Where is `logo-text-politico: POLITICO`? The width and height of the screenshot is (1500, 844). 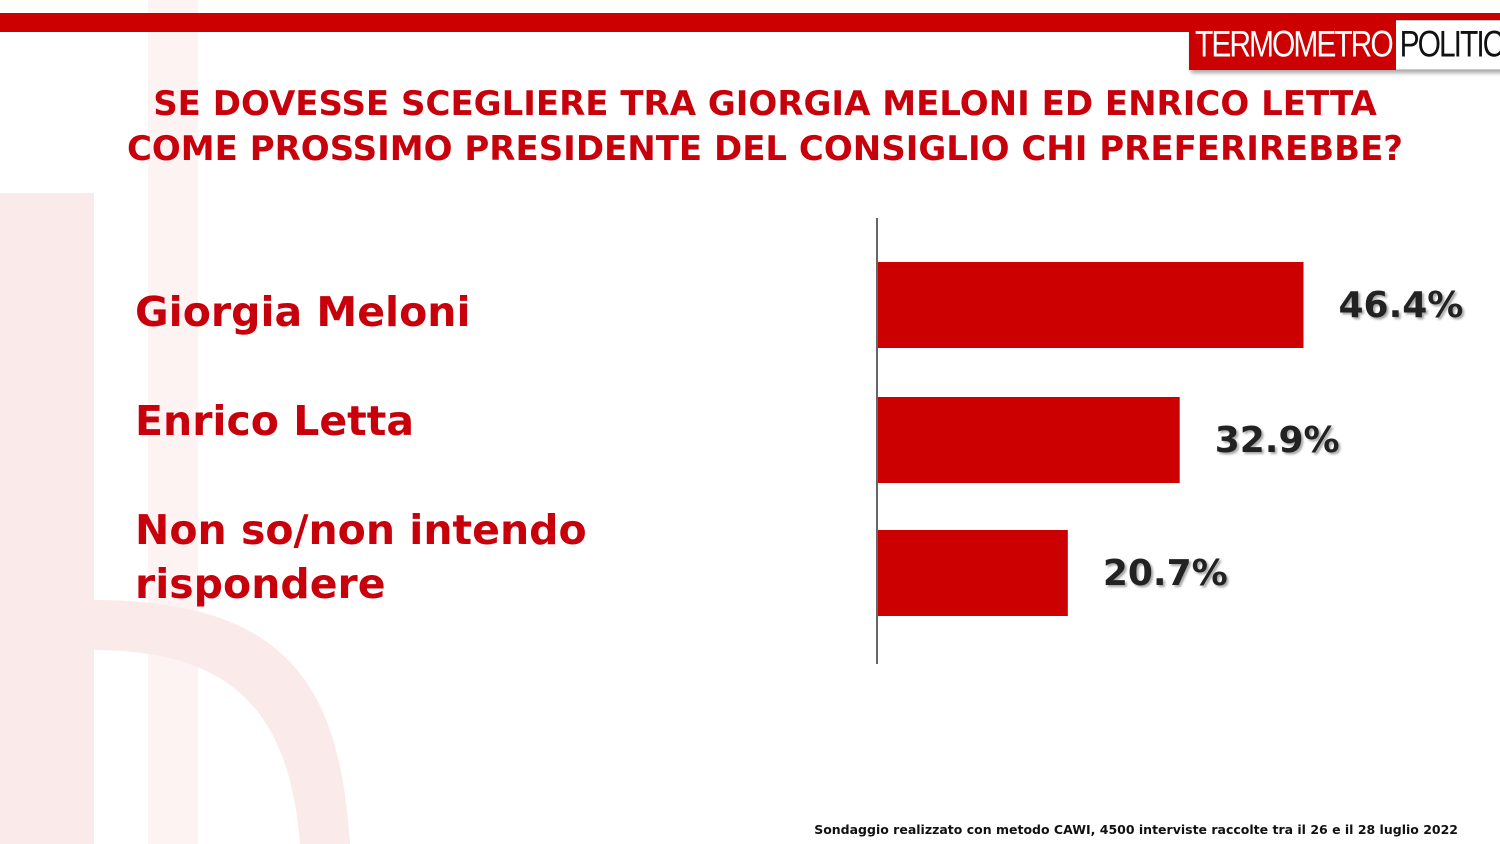 logo-text-politico: POLITICO is located at coordinates (1449, 44).